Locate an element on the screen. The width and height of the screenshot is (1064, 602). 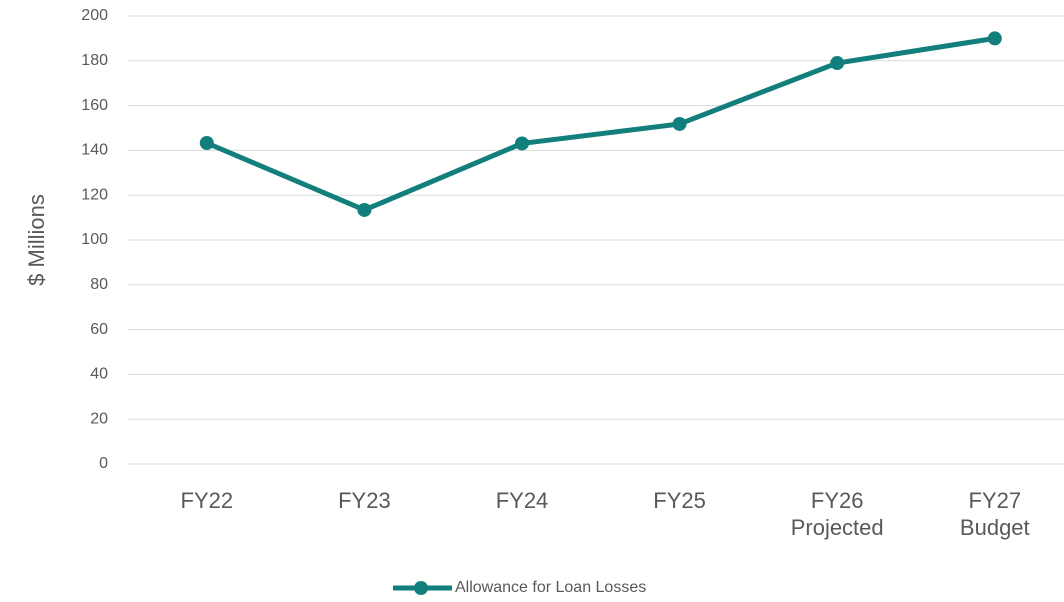
y-tick-label: 0 is located at coordinates (103, 463).